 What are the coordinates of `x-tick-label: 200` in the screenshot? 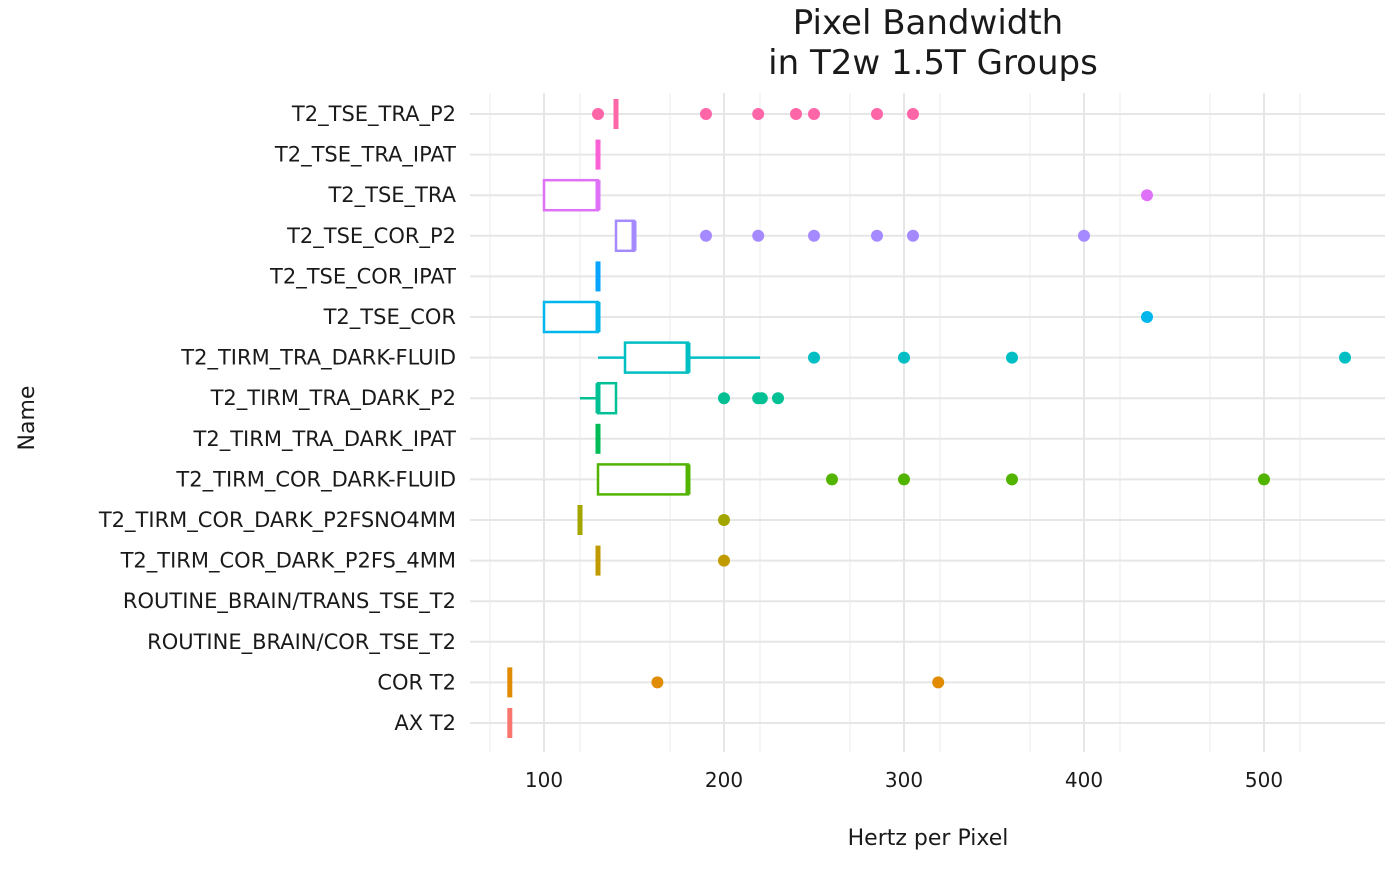 It's located at (724, 780).